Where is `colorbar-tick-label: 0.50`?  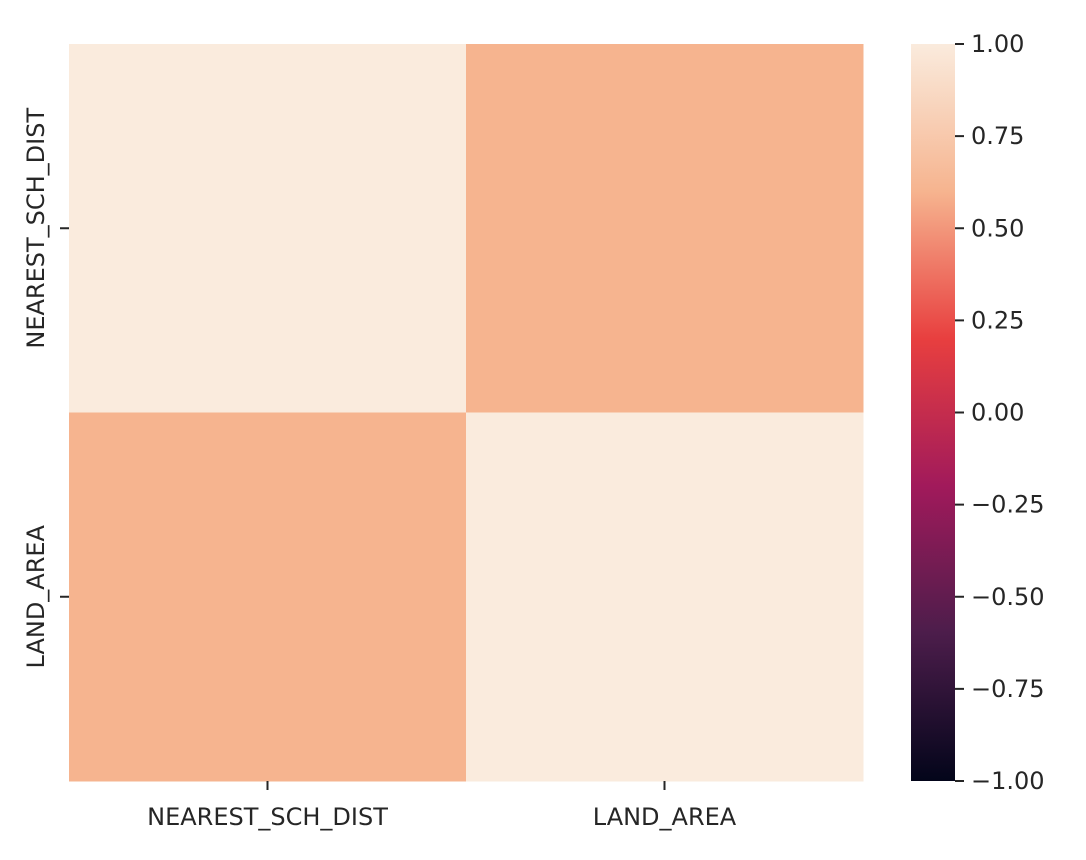
colorbar-tick-label: 0.50 is located at coordinates (997, 228).